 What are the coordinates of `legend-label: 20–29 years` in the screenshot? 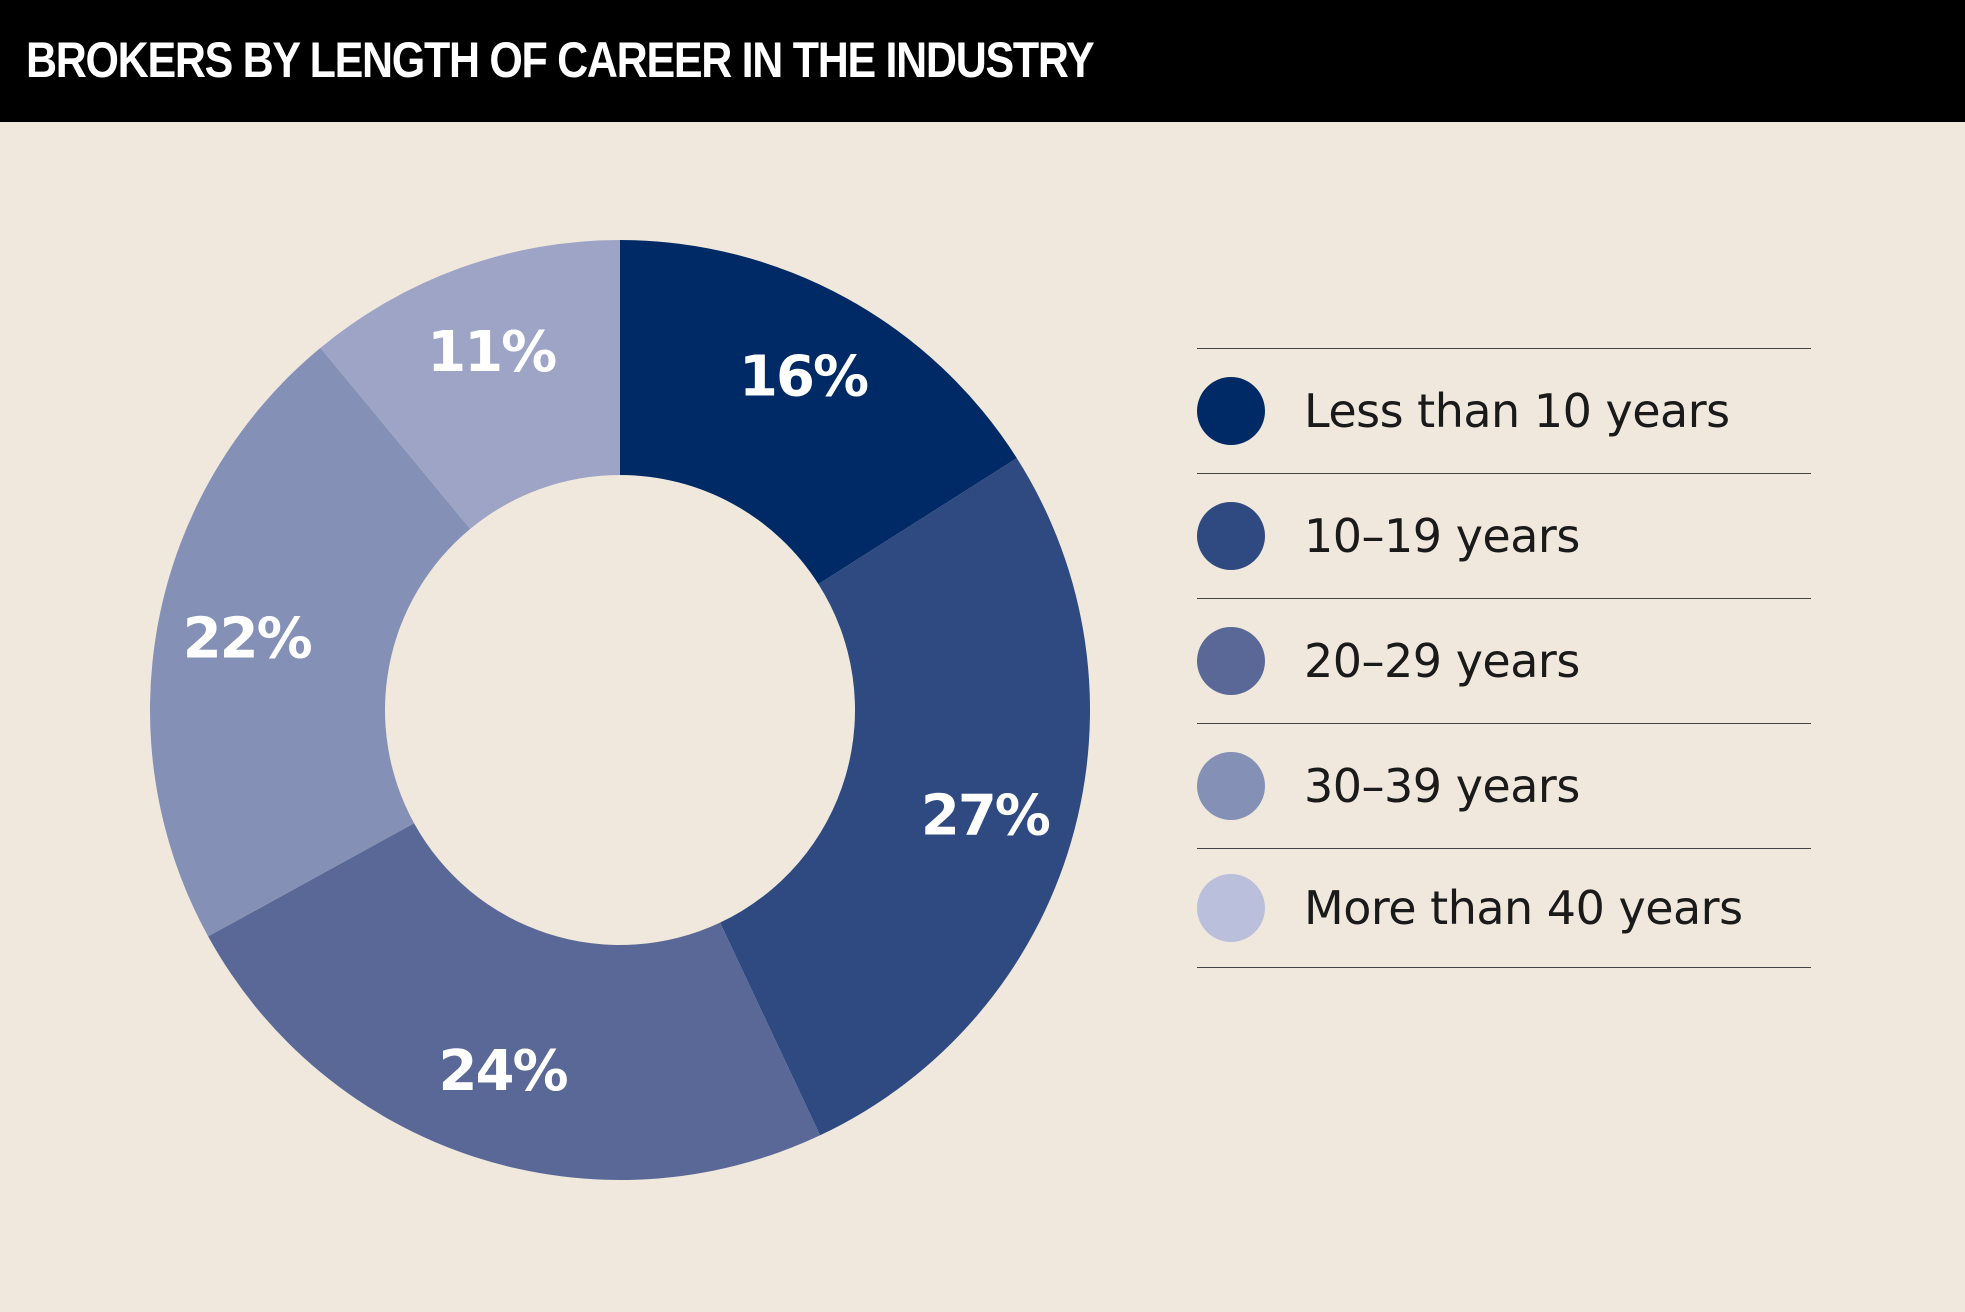 It's located at (1442, 661).